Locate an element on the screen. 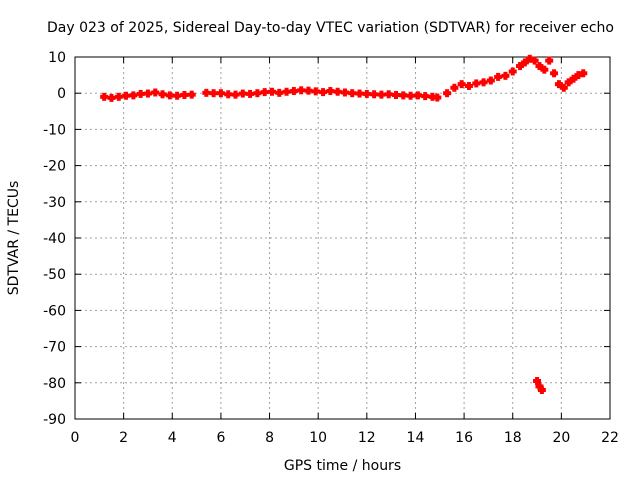 The image size is (640, 480). x-tick-label: 22 is located at coordinates (610, 438).